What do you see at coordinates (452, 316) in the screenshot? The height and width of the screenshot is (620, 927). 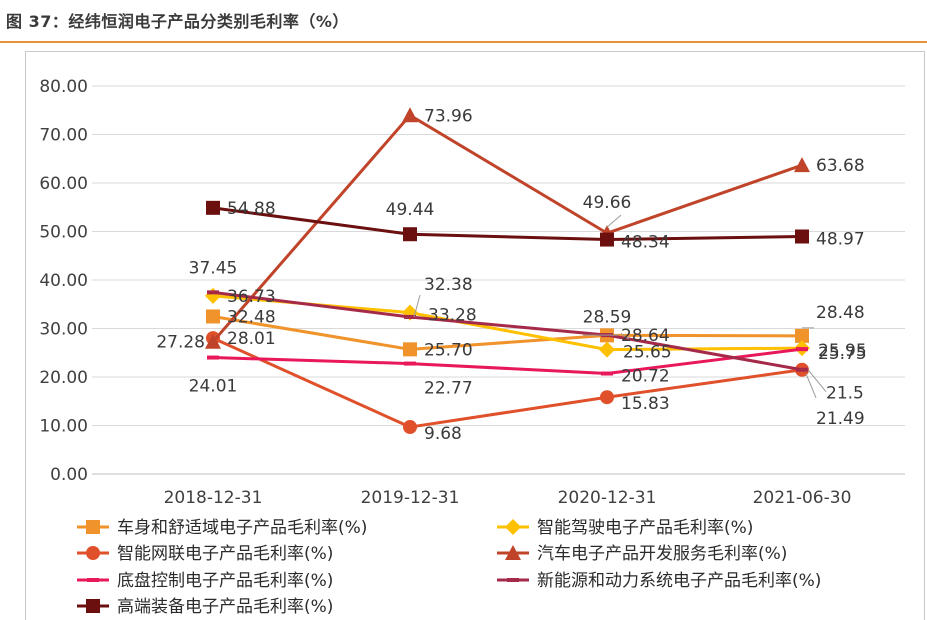 I see `data-label: 33.28` at bounding box center [452, 316].